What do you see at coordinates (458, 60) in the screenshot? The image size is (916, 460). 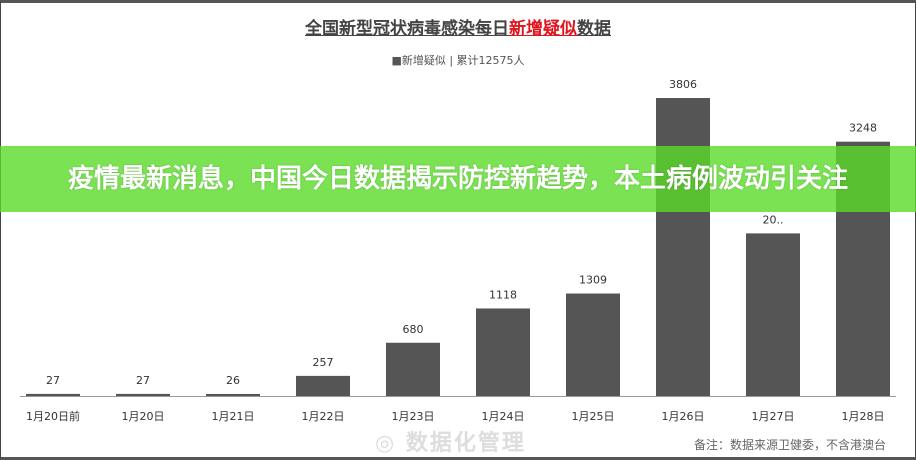 I see `legend: ■新增疑似 | 累计12575人` at bounding box center [458, 60].